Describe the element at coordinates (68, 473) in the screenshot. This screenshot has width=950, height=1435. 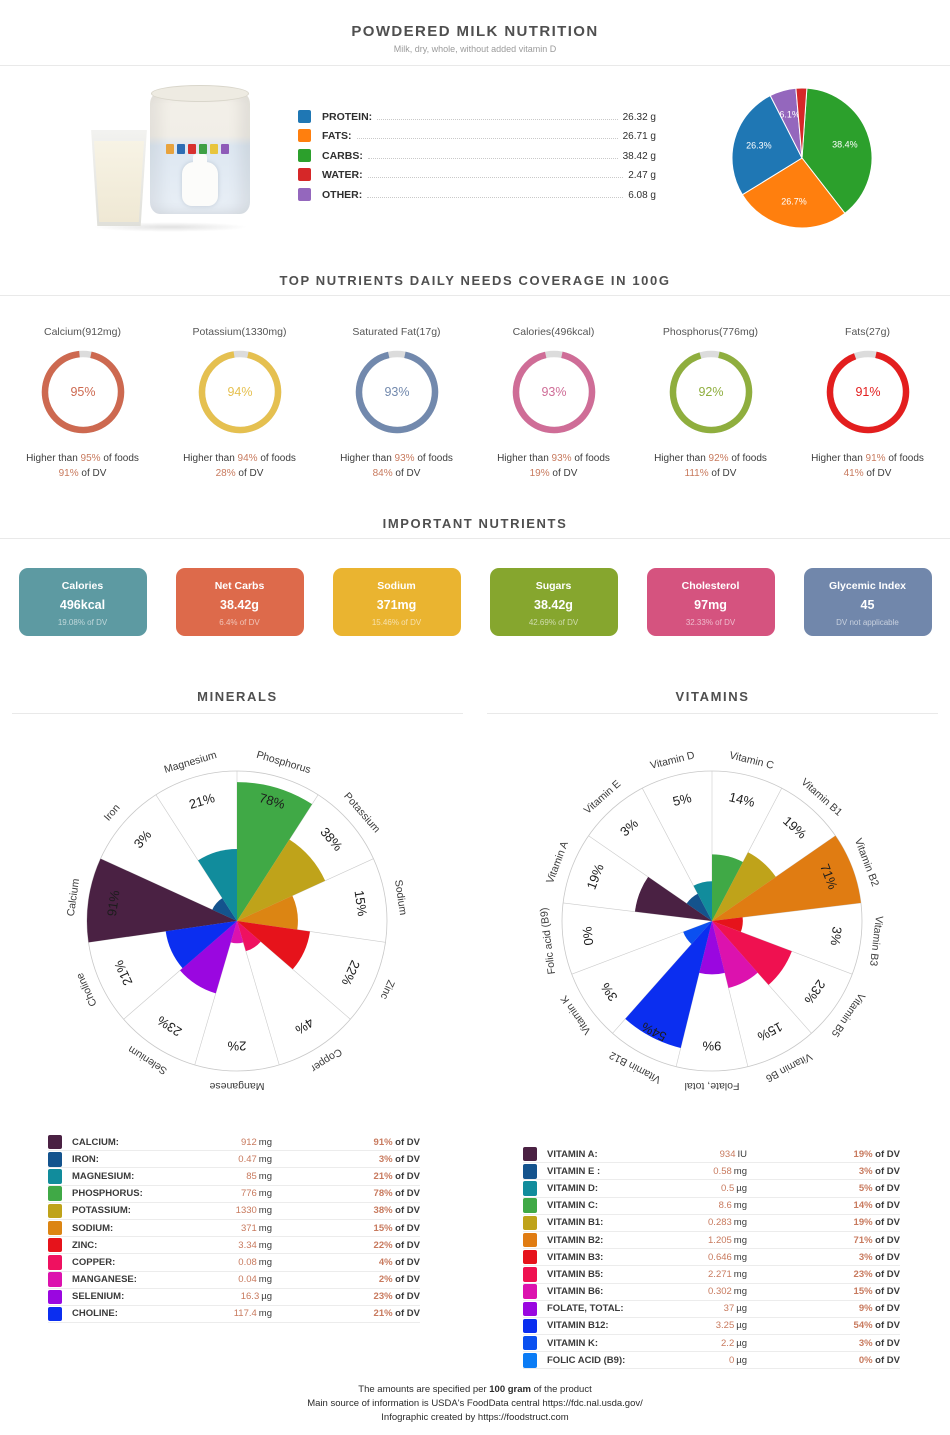
I see `donut-foot-dv-percent: 91%` at that location.